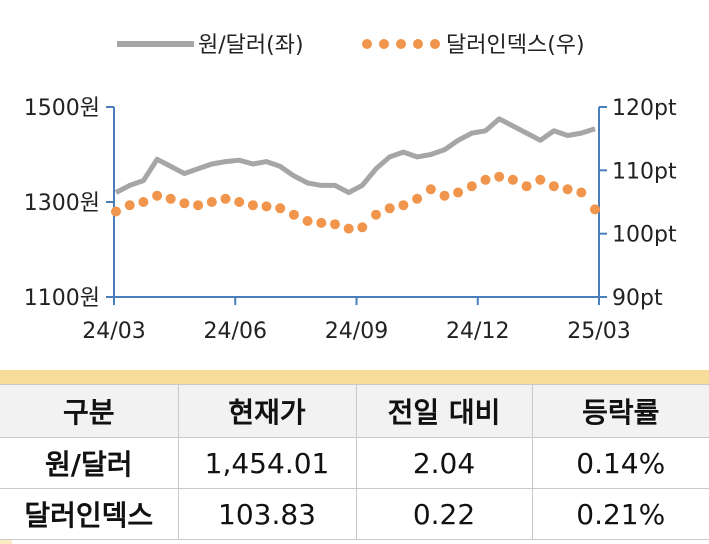 The height and width of the screenshot is (544, 709). I want to click on table-row: 원/달러 1,454.01 2.04 0.14%, so click(354, 463).